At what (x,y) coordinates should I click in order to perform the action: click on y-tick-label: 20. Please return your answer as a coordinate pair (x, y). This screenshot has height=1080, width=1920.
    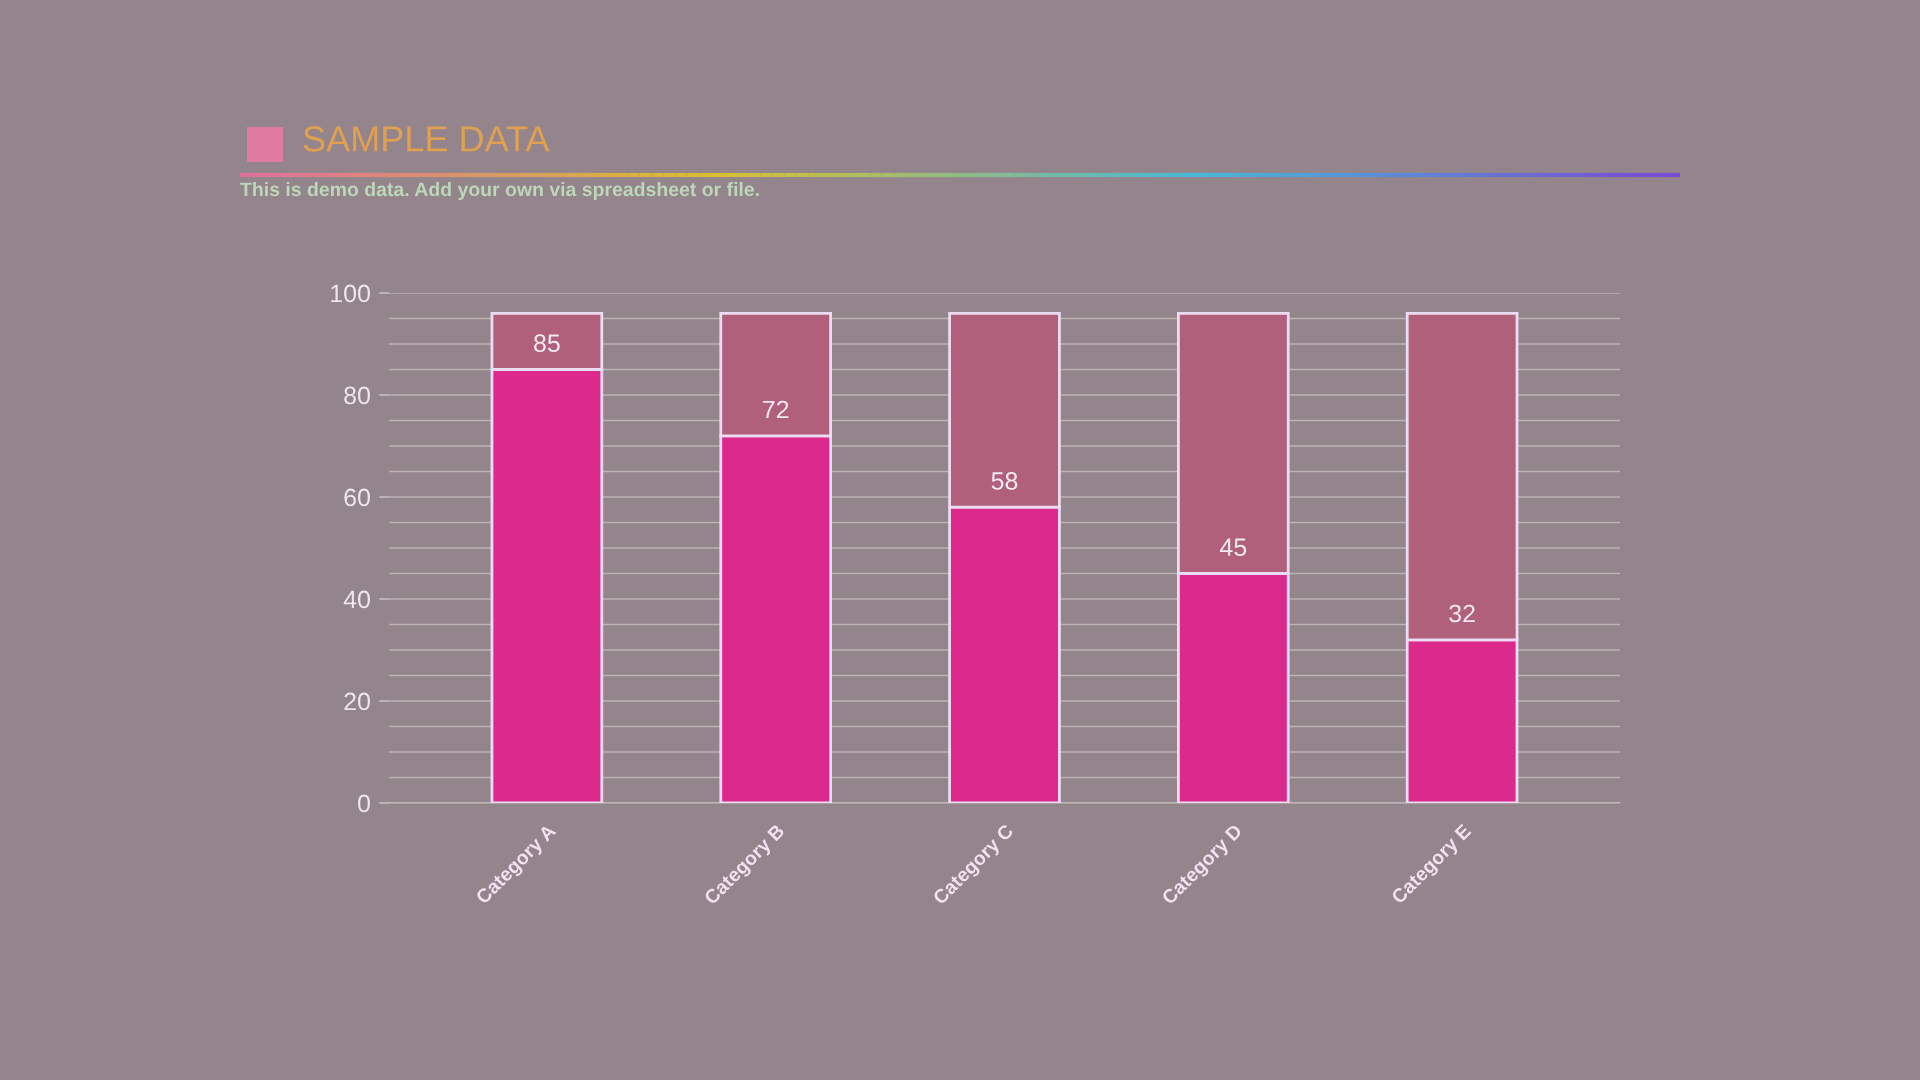
    Looking at the image, I should click on (357, 701).